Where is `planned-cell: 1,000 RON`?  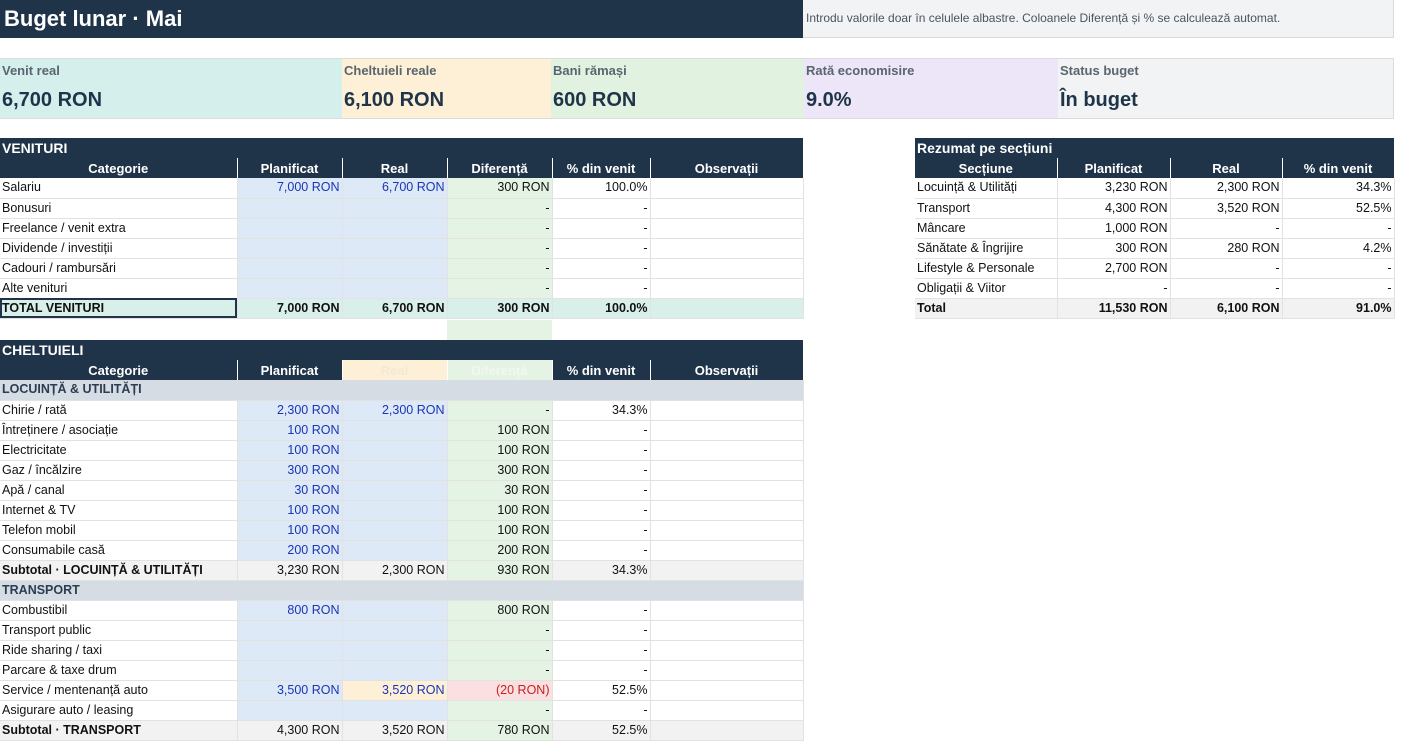
planned-cell: 1,000 RON is located at coordinates (1114, 228).